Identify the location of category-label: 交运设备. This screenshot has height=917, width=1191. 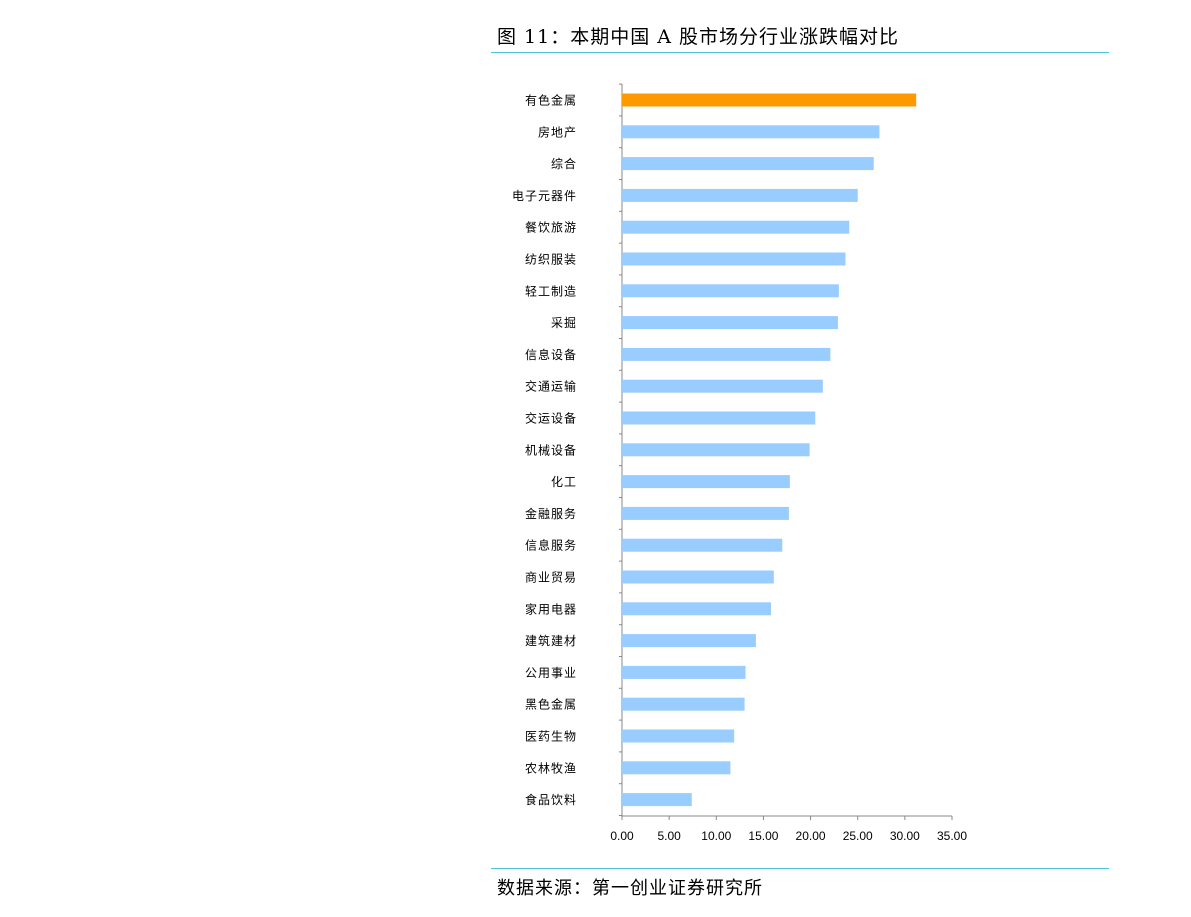
(551, 418).